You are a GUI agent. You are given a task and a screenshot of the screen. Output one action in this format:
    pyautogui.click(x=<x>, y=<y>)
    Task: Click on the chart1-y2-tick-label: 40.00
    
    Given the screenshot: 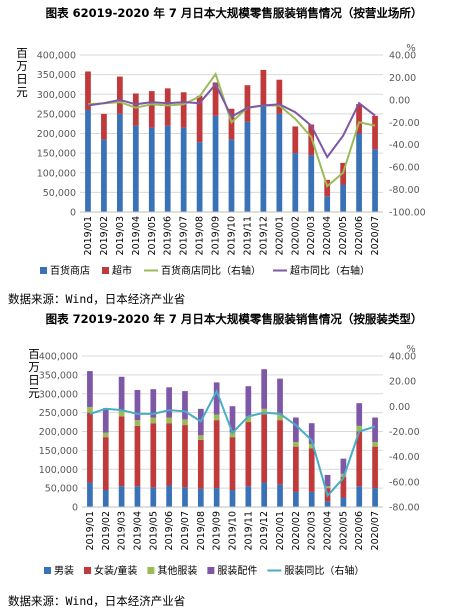 What is the action you would take?
    pyautogui.click(x=402, y=56)
    